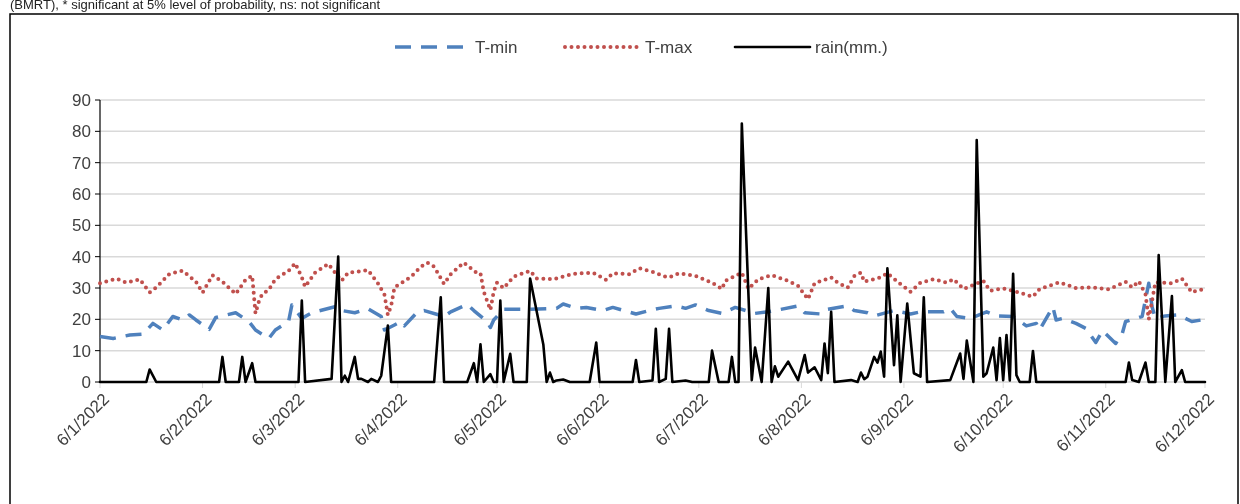 The height and width of the screenshot is (504, 1240). Describe the element at coordinates (195, 6) in the screenshot. I see `text: (BMRT), * significant at 5% level of probability, ns: not significant` at that location.